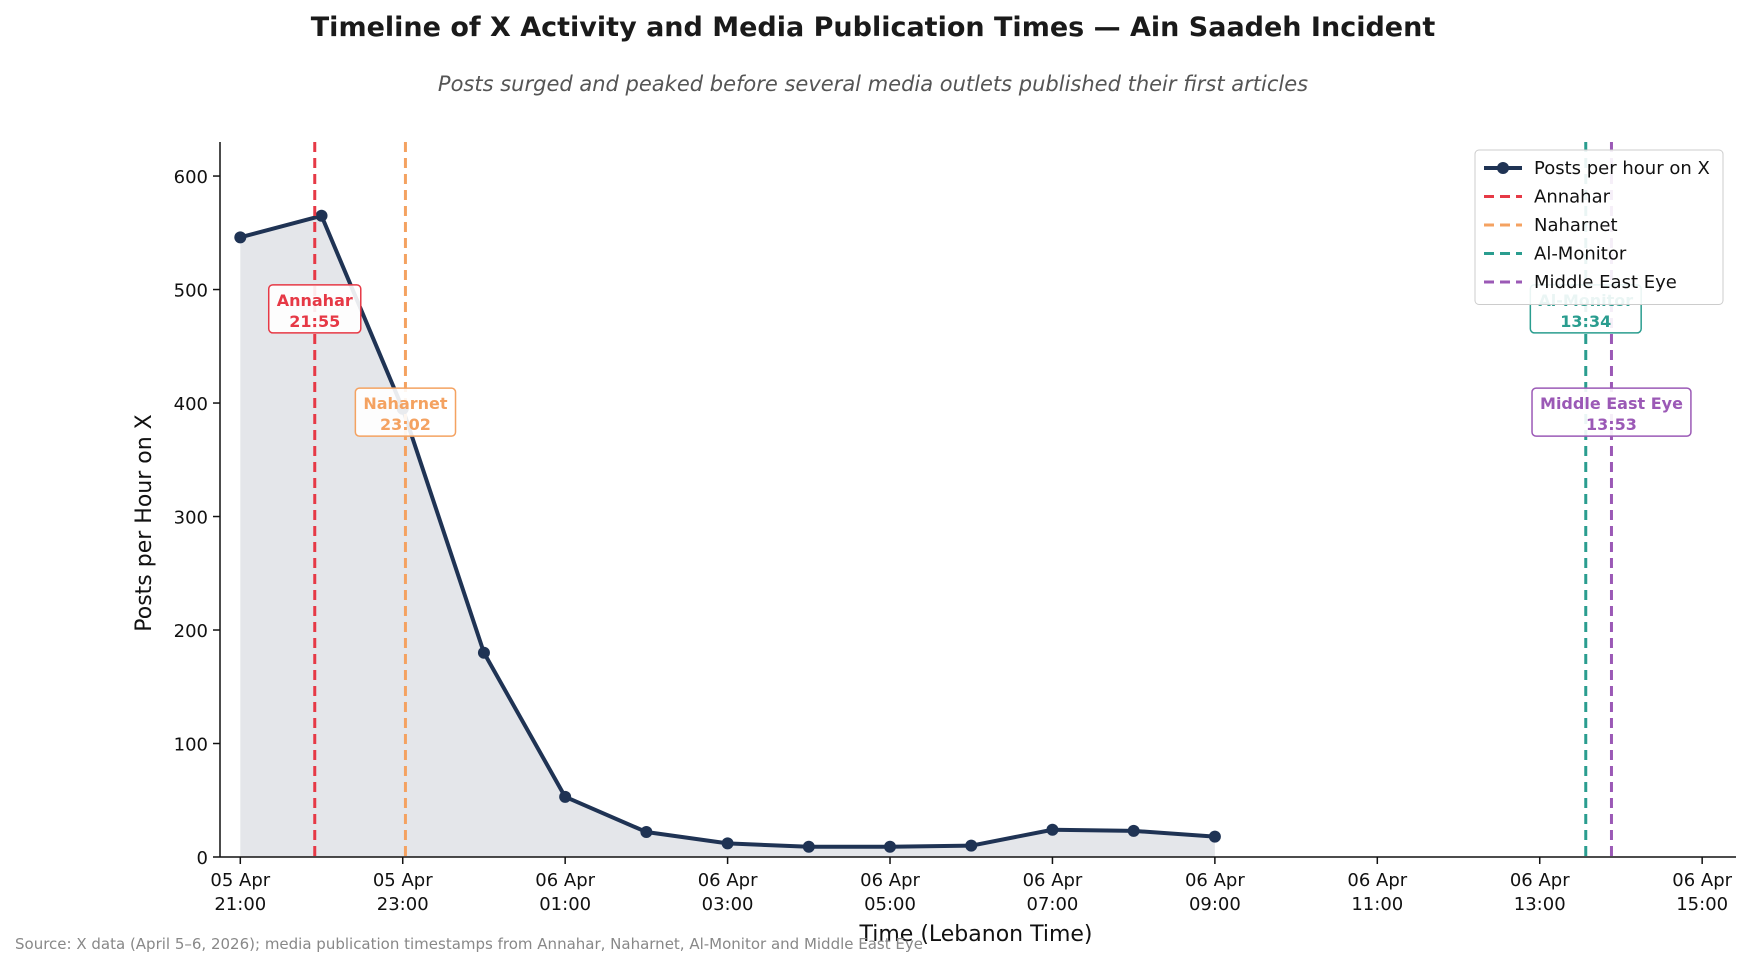  What do you see at coordinates (191, 404) in the screenshot?
I see `y-tick-label: 400` at bounding box center [191, 404].